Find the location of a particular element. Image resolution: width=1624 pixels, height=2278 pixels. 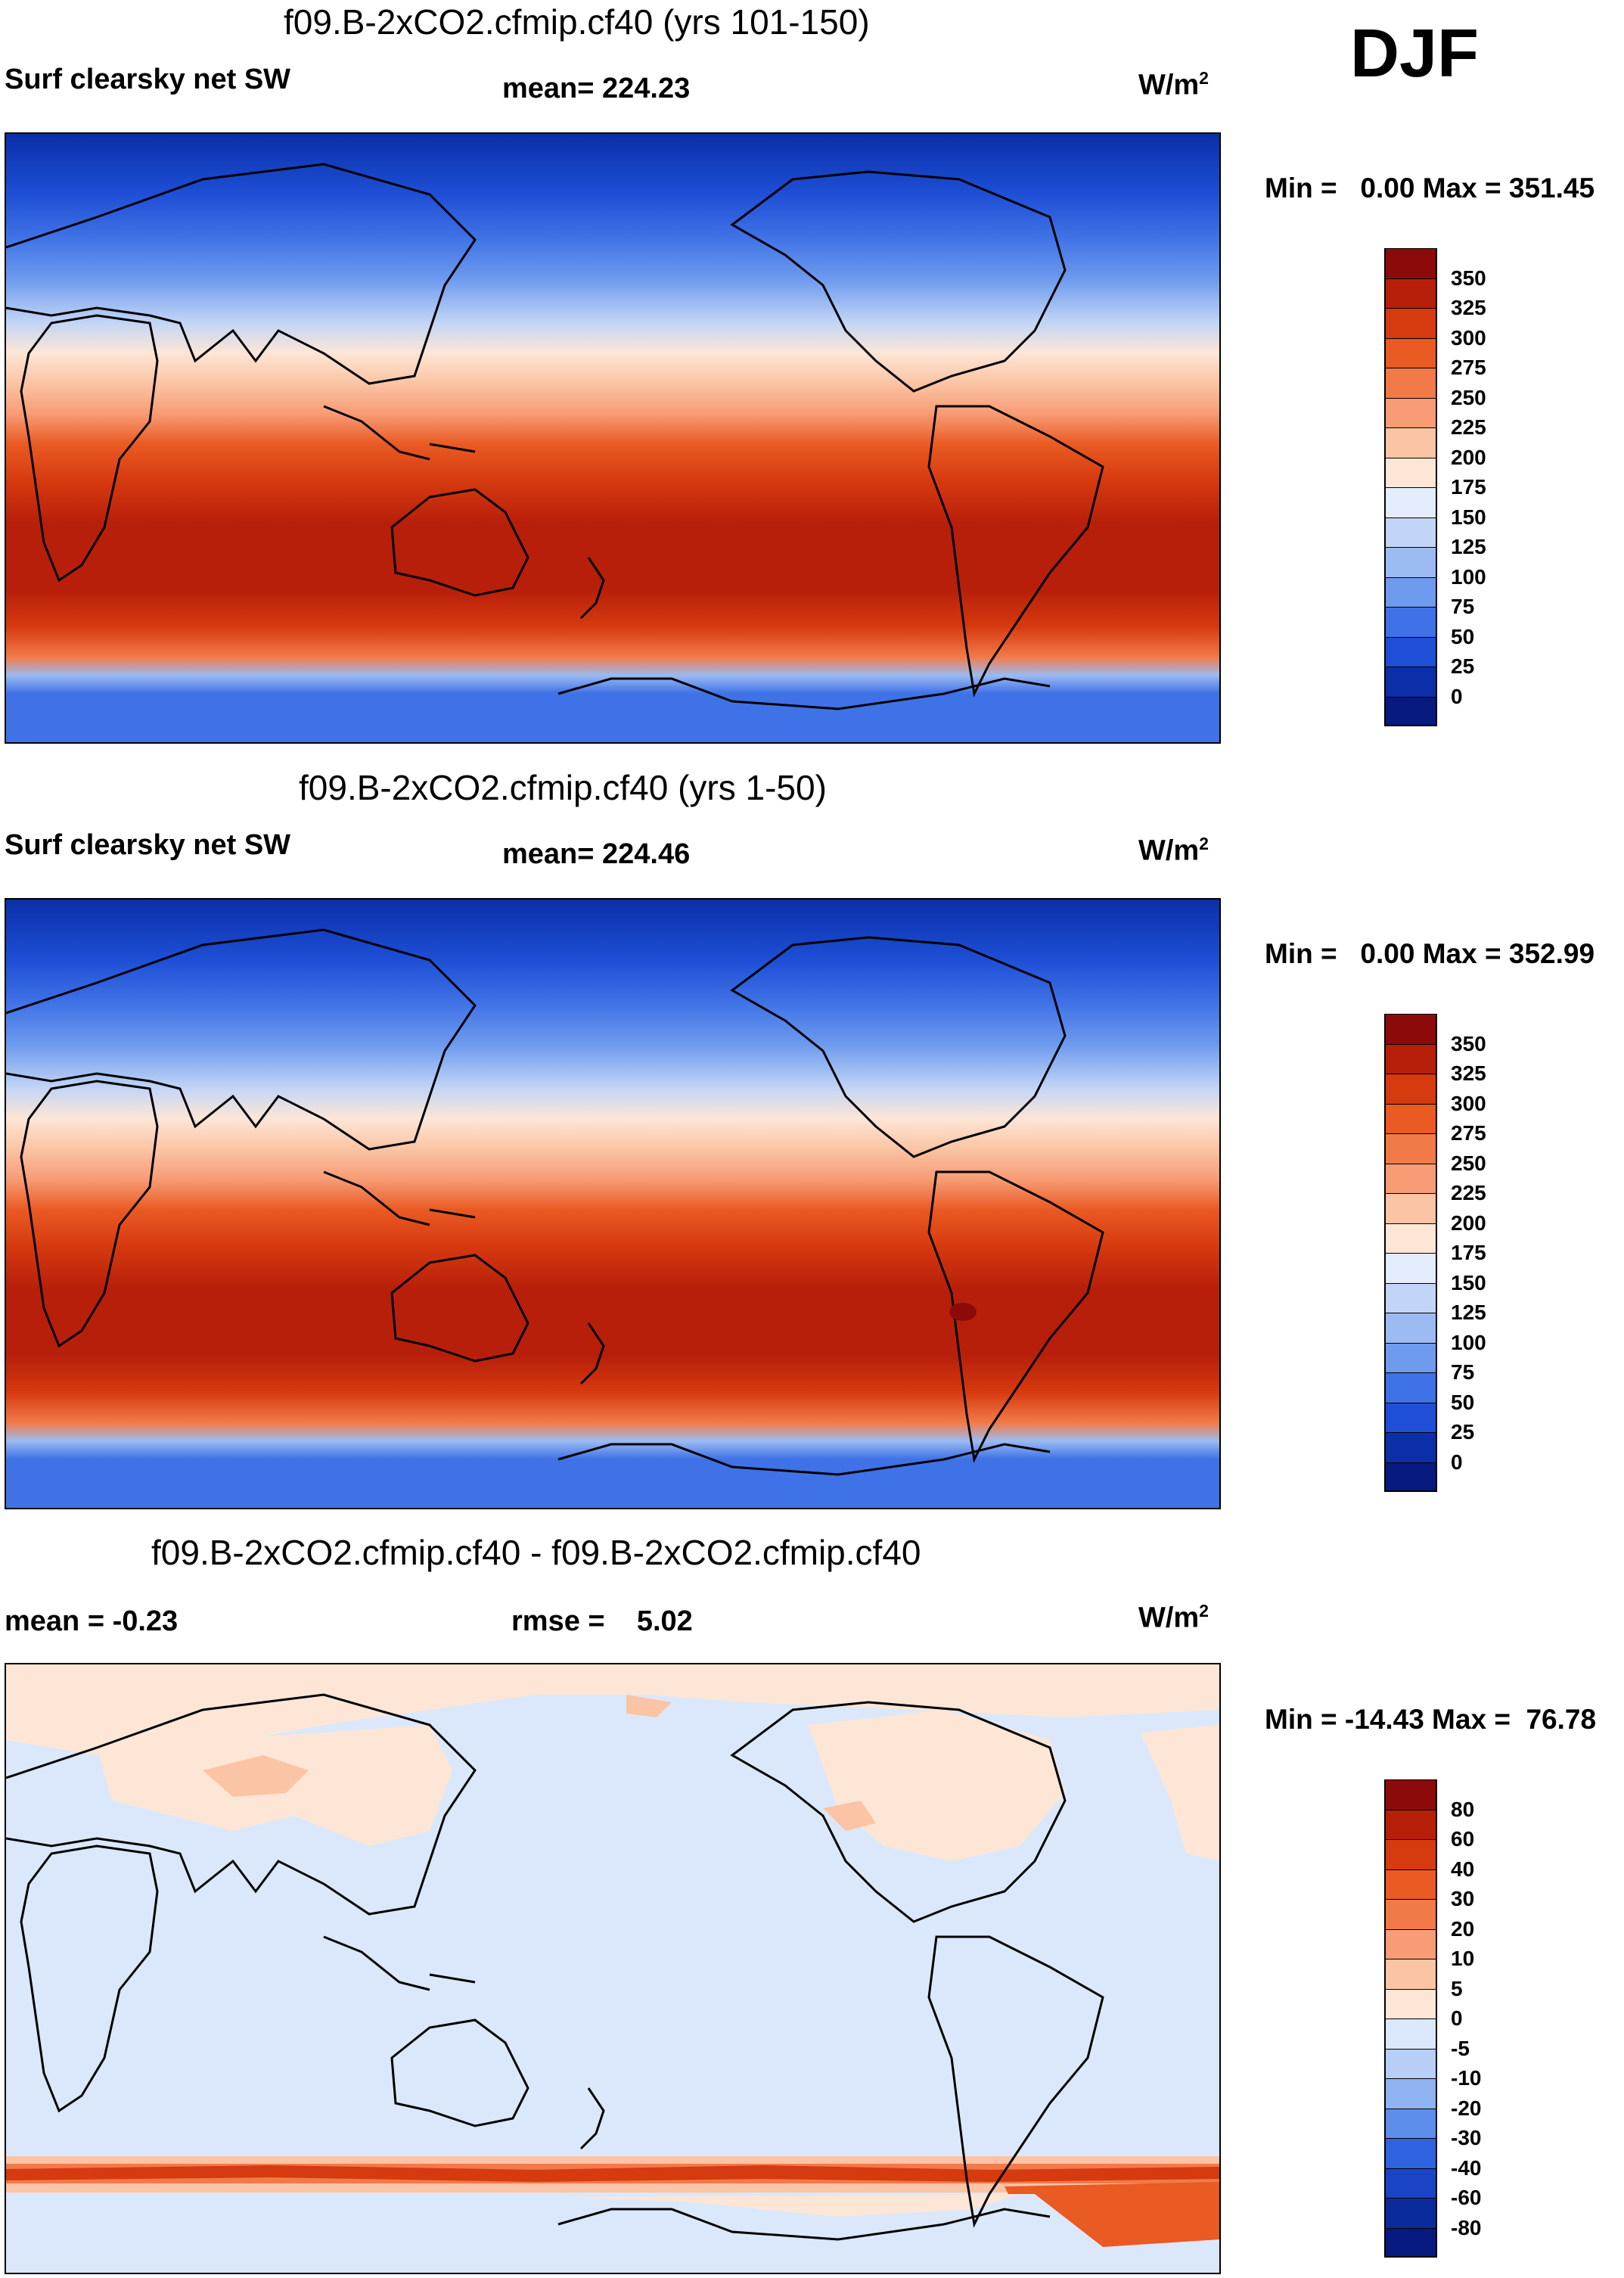

panel-2-colorbar: 350 325 300 275 250 225 200 175 150 125 100 75 50 25 0 is located at coordinates (1460, 1256).